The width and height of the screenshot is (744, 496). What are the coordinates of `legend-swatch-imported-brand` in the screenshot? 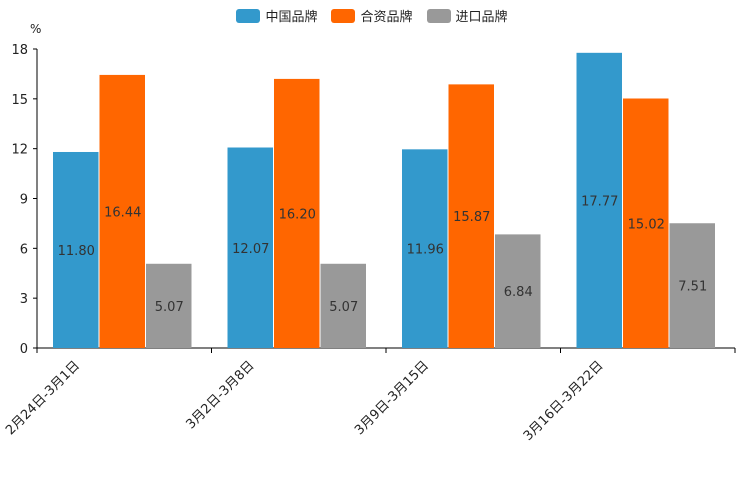 It's located at (438, 15).